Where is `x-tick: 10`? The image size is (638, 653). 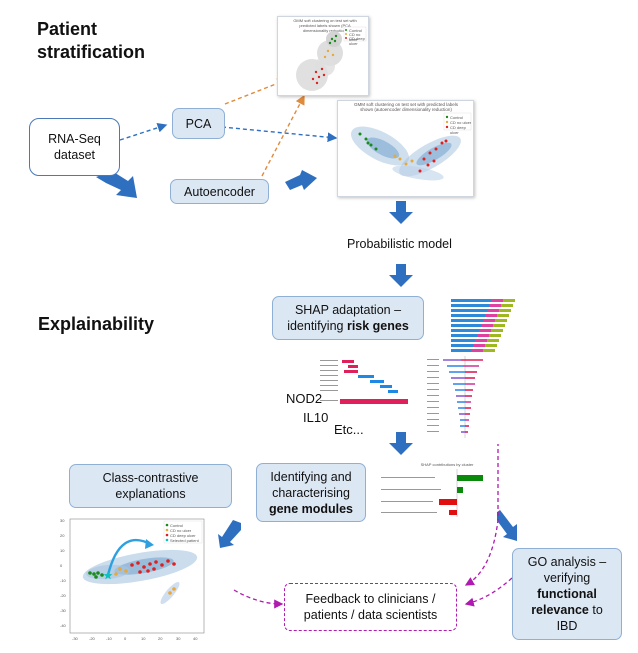
x-tick: 10 is located at coordinates (143, 638).